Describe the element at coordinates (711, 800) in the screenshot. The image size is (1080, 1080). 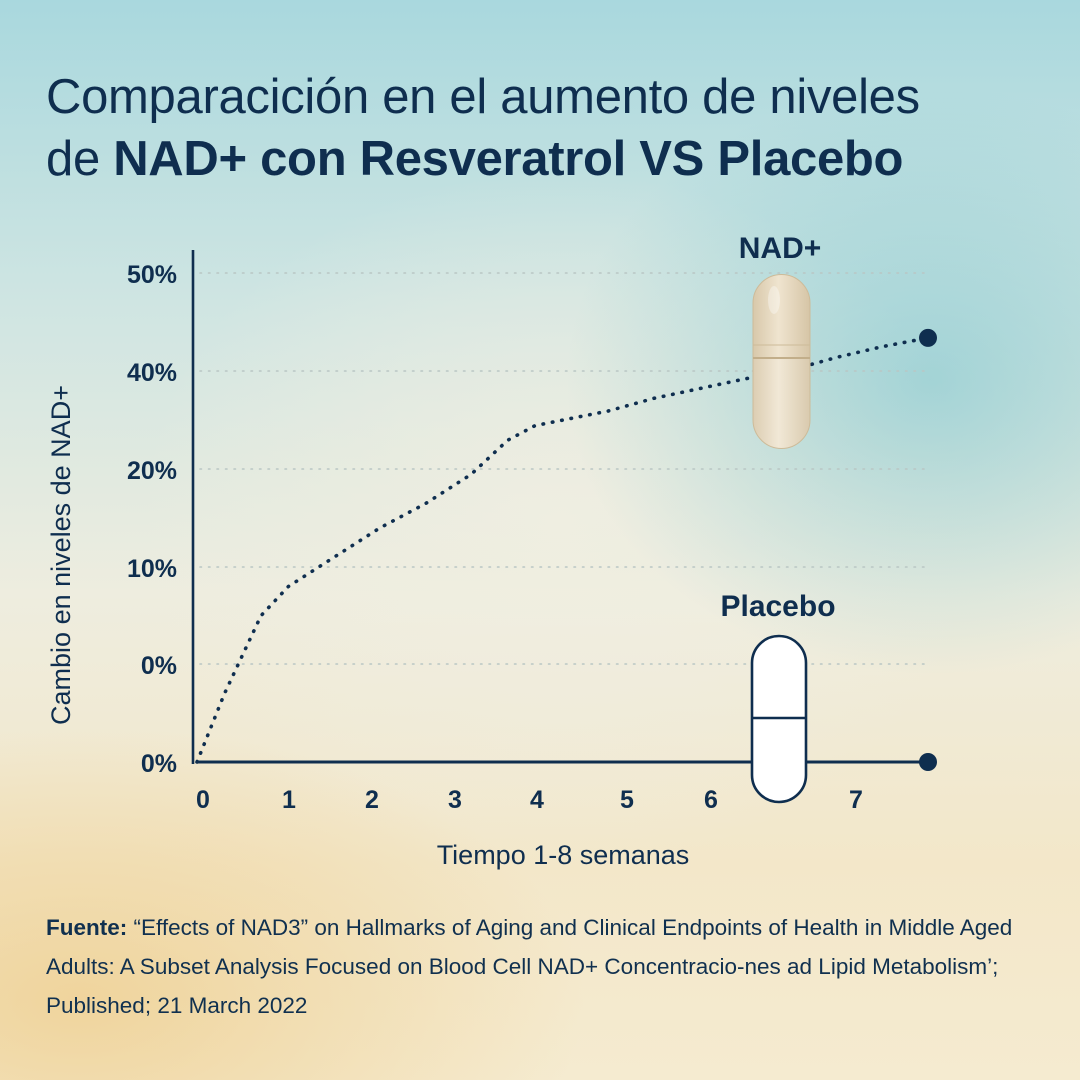
I see `x-tick-label: 6` at that location.